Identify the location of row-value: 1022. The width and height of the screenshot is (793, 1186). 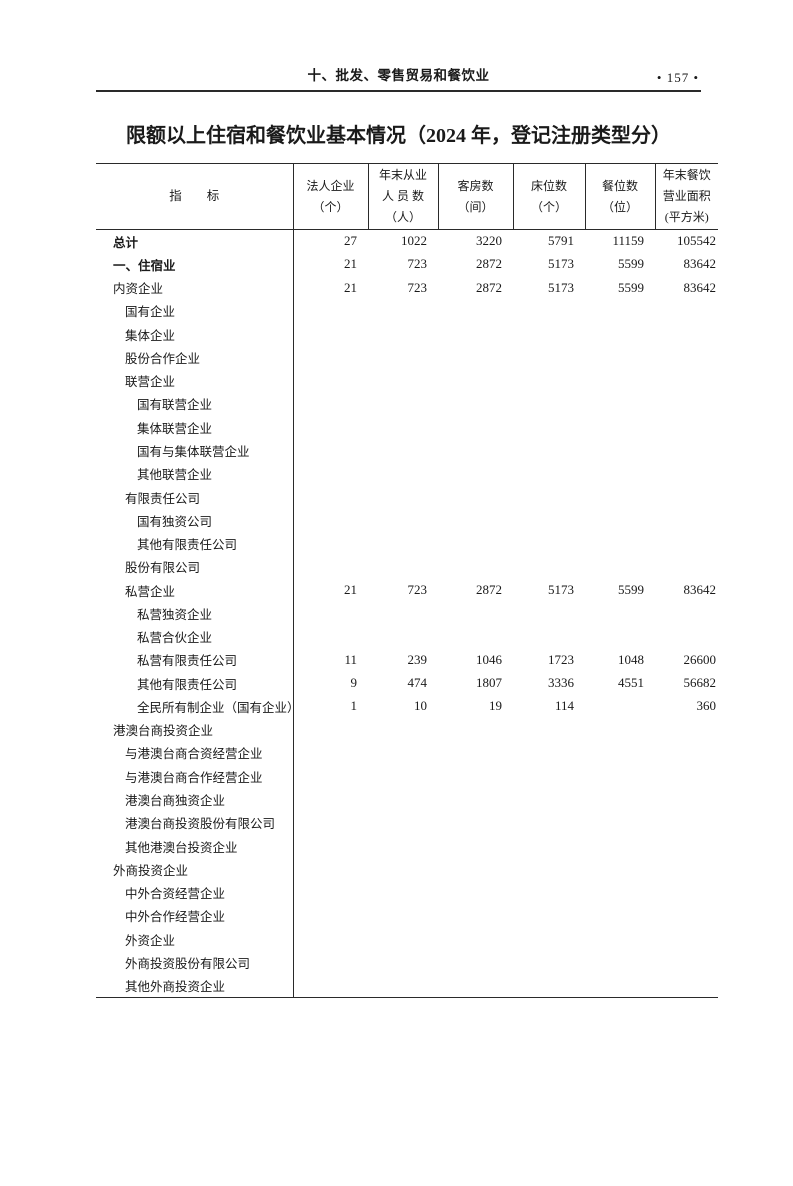
(414, 241).